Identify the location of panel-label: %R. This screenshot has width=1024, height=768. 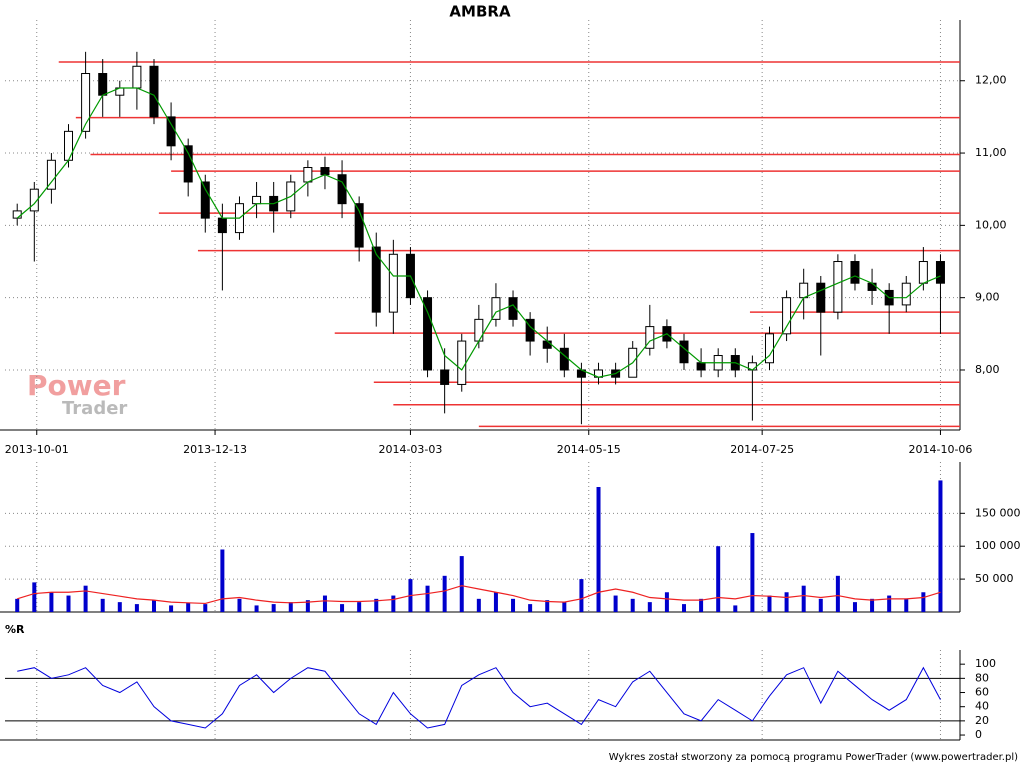
(15, 629).